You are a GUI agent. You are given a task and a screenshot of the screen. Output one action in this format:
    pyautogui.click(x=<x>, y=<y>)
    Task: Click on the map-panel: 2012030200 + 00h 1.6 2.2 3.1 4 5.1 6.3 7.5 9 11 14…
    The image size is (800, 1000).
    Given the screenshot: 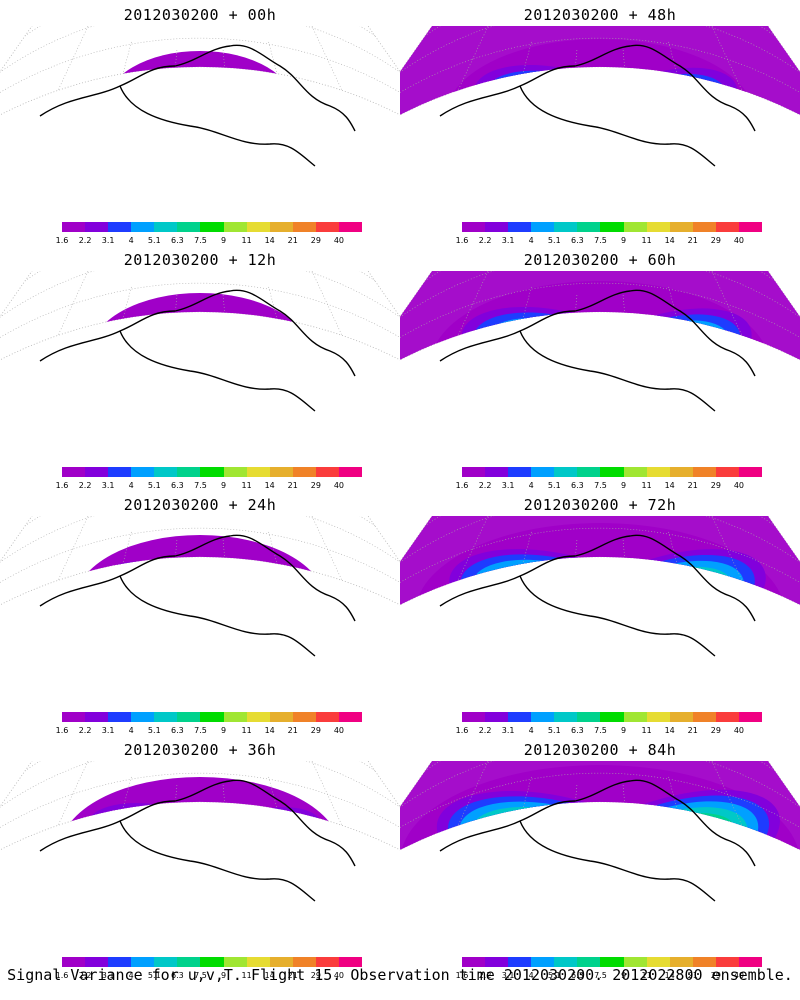 What is the action you would take?
    pyautogui.click(x=200, y=122)
    